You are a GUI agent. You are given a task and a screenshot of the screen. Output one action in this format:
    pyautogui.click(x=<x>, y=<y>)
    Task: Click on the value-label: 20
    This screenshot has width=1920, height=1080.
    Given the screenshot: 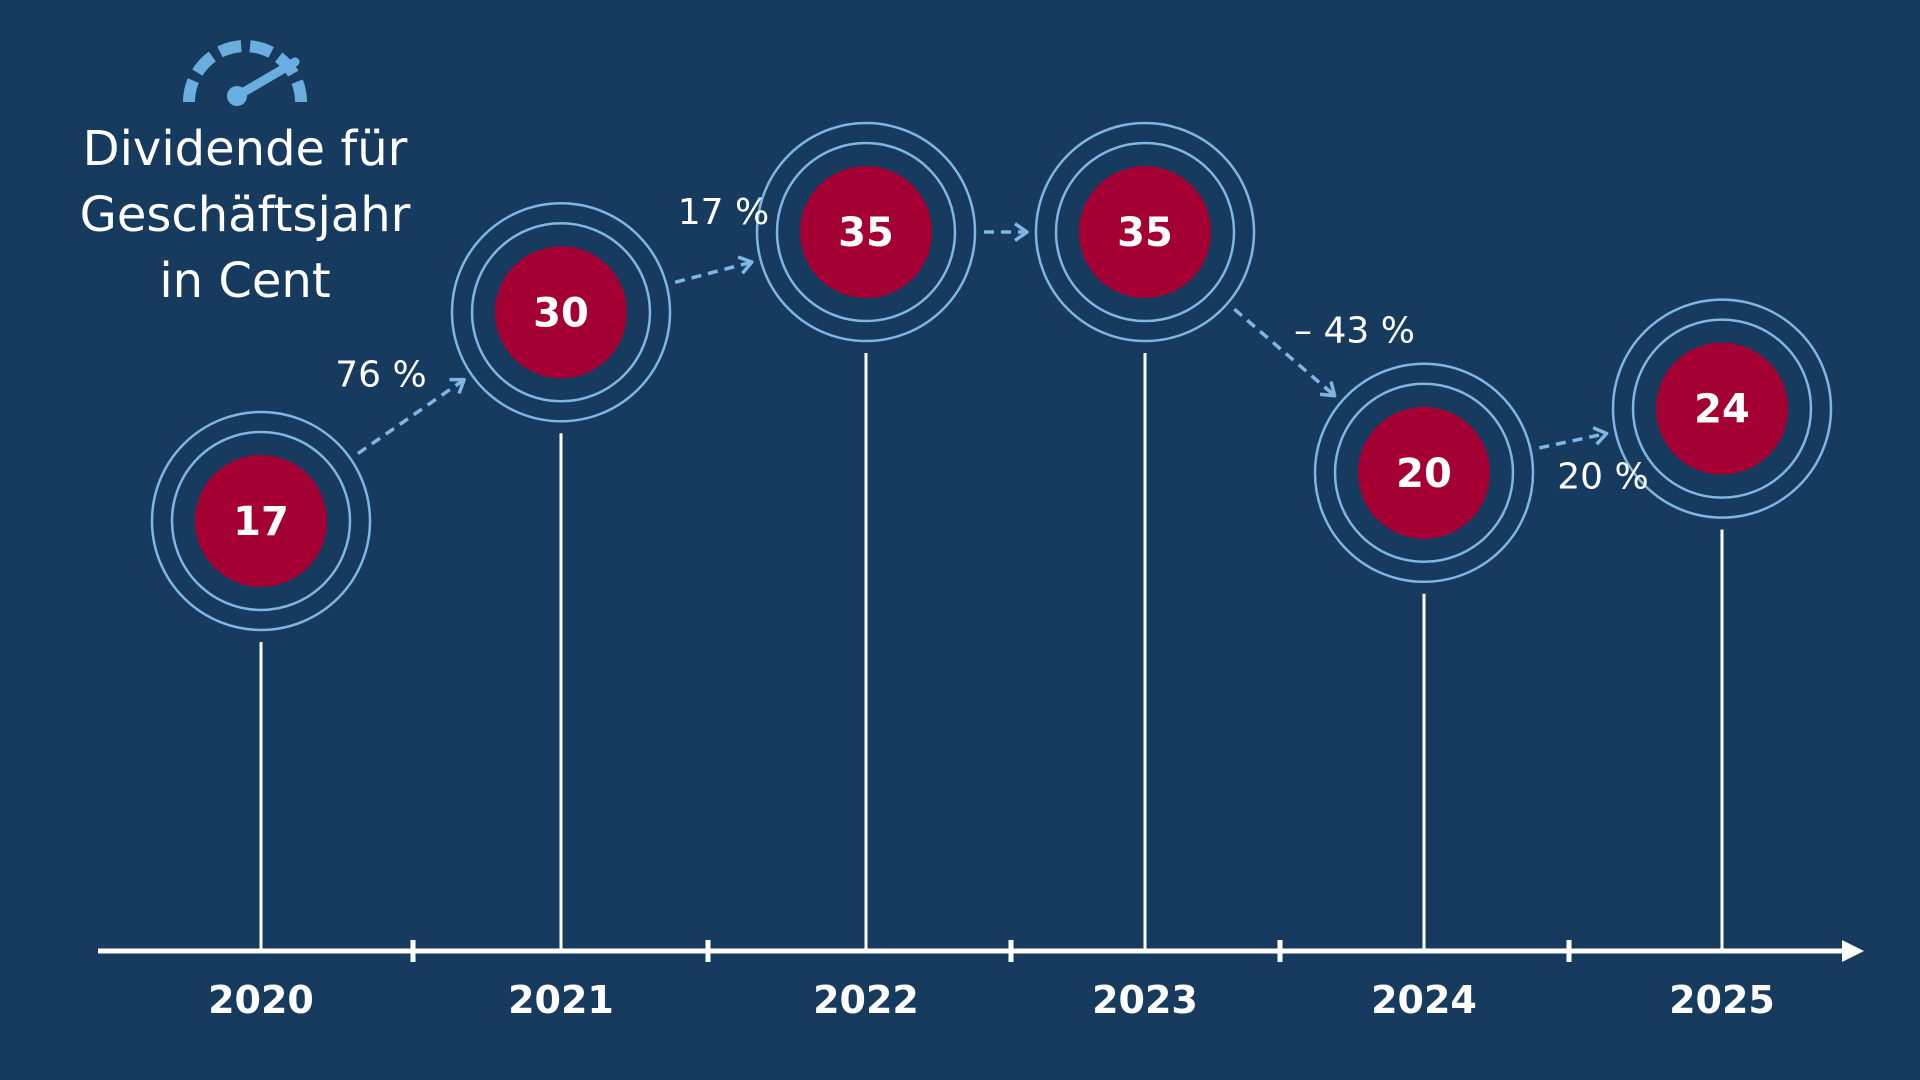 What is the action you would take?
    pyautogui.click(x=1424, y=474)
    